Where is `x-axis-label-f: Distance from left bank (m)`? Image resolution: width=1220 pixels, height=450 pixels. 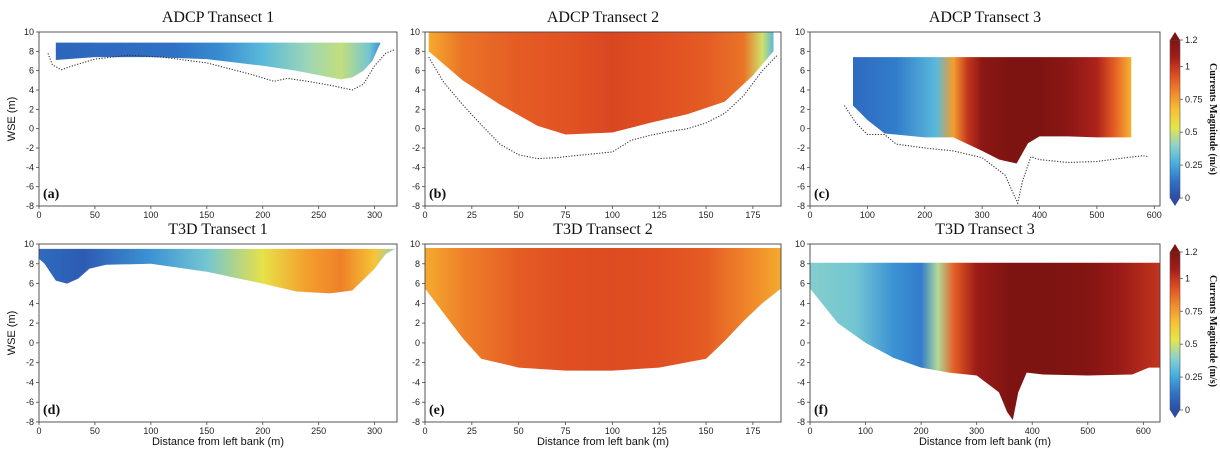 x-axis-label-f: Distance from left bank (m) is located at coordinates (985, 442).